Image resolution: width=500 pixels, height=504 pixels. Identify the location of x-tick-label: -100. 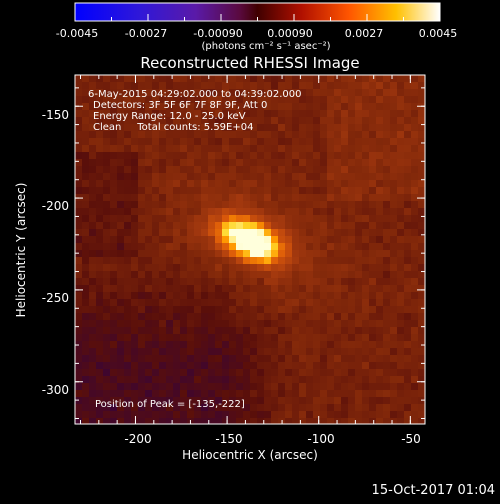
(320, 439).